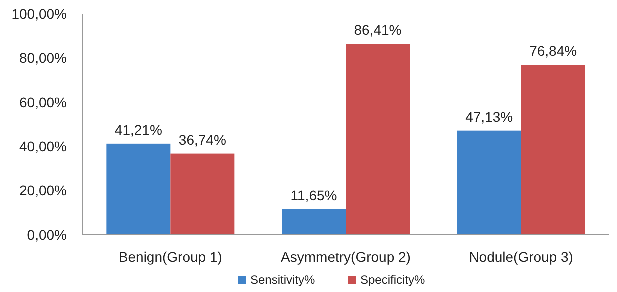 The image size is (617, 292). I want to click on y-tick-label: 0,00%, so click(47, 234).